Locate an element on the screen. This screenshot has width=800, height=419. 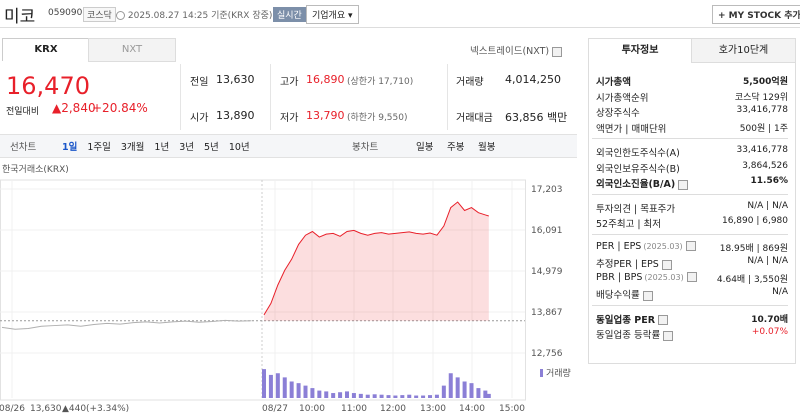
stat-label: 거래량 is located at coordinates (470, 82).